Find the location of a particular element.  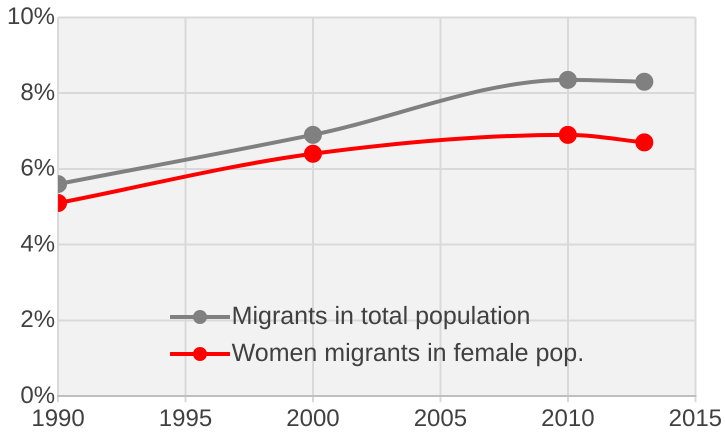

y-tick-label: 4% is located at coordinates (38, 244).